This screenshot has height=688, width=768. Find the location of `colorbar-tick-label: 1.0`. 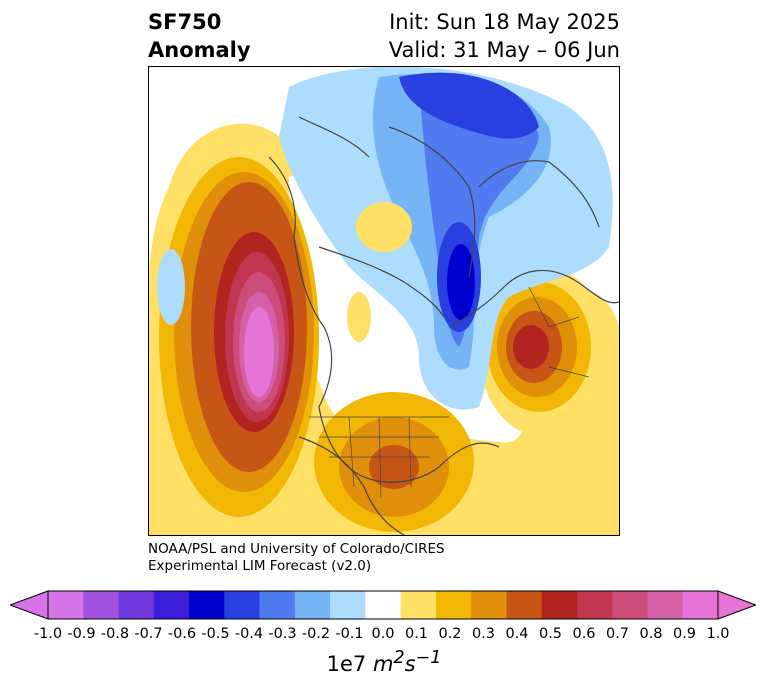

colorbar-tick-label: 1.0 is located at coordinates (718, 634).